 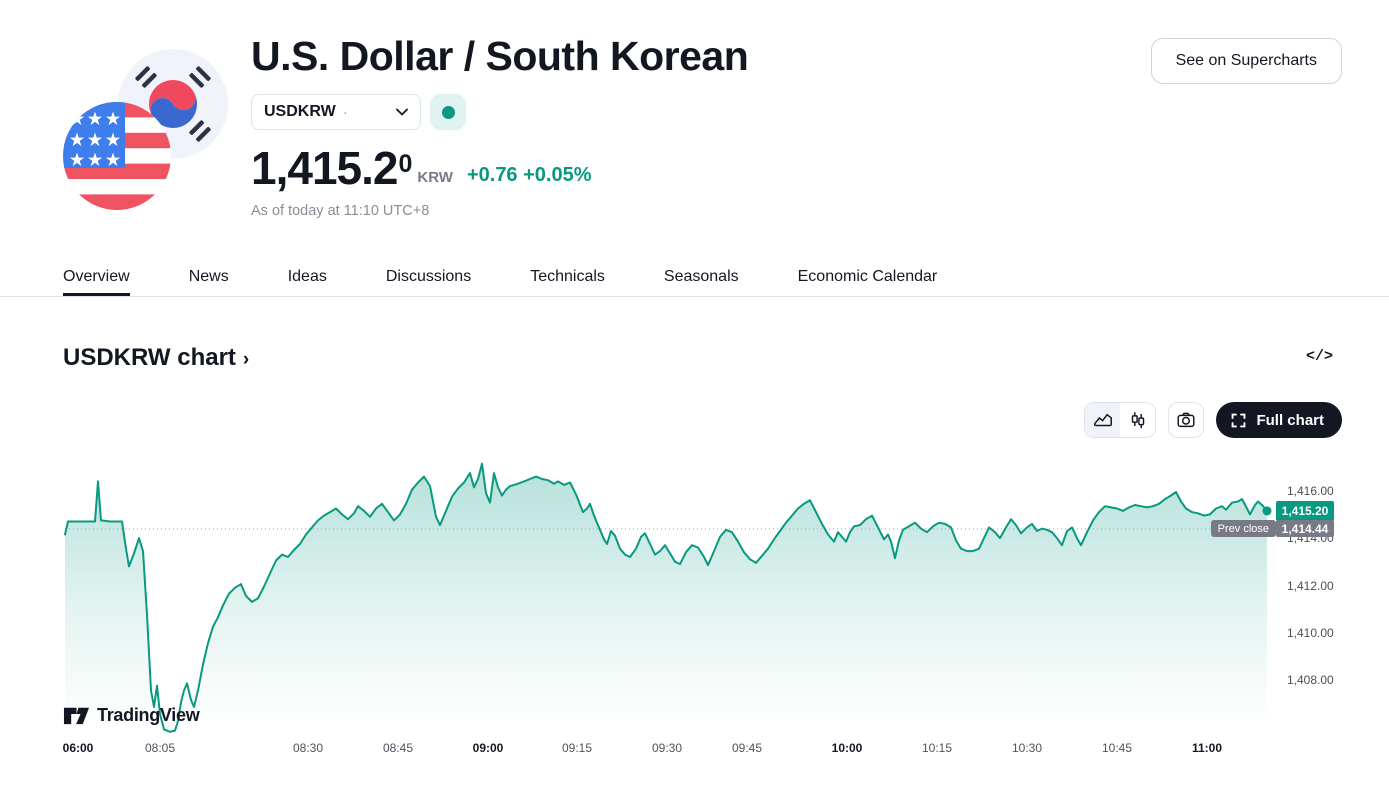 What do you see at coordinates (78, 748) in the screenshot?
I see `x-axis-label: 06:00` at bounding box center [78, 748].